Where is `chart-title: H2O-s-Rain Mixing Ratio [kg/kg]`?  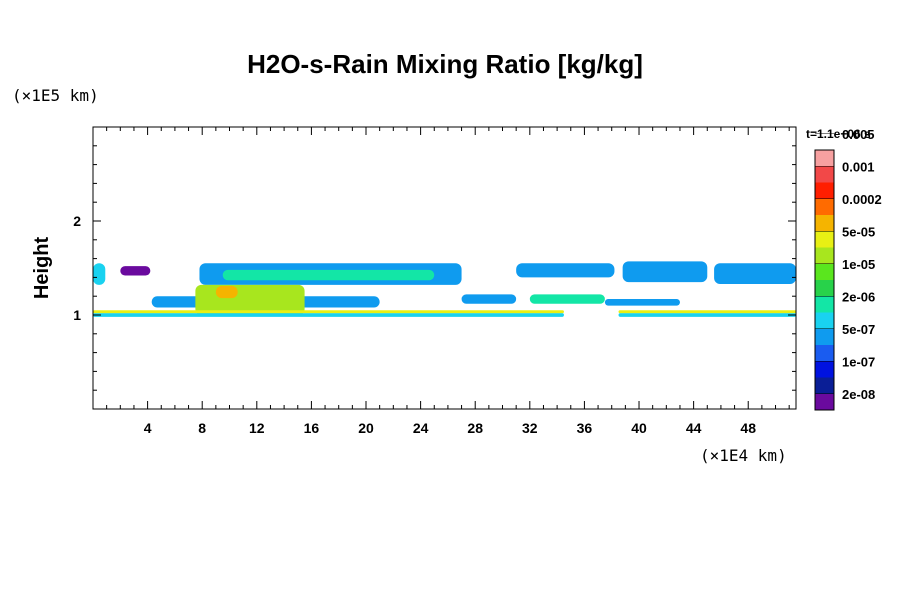 chart-title: H2O-s-Rain Mixing Ratio [kg/kg] is located at coordinates (445, 64).